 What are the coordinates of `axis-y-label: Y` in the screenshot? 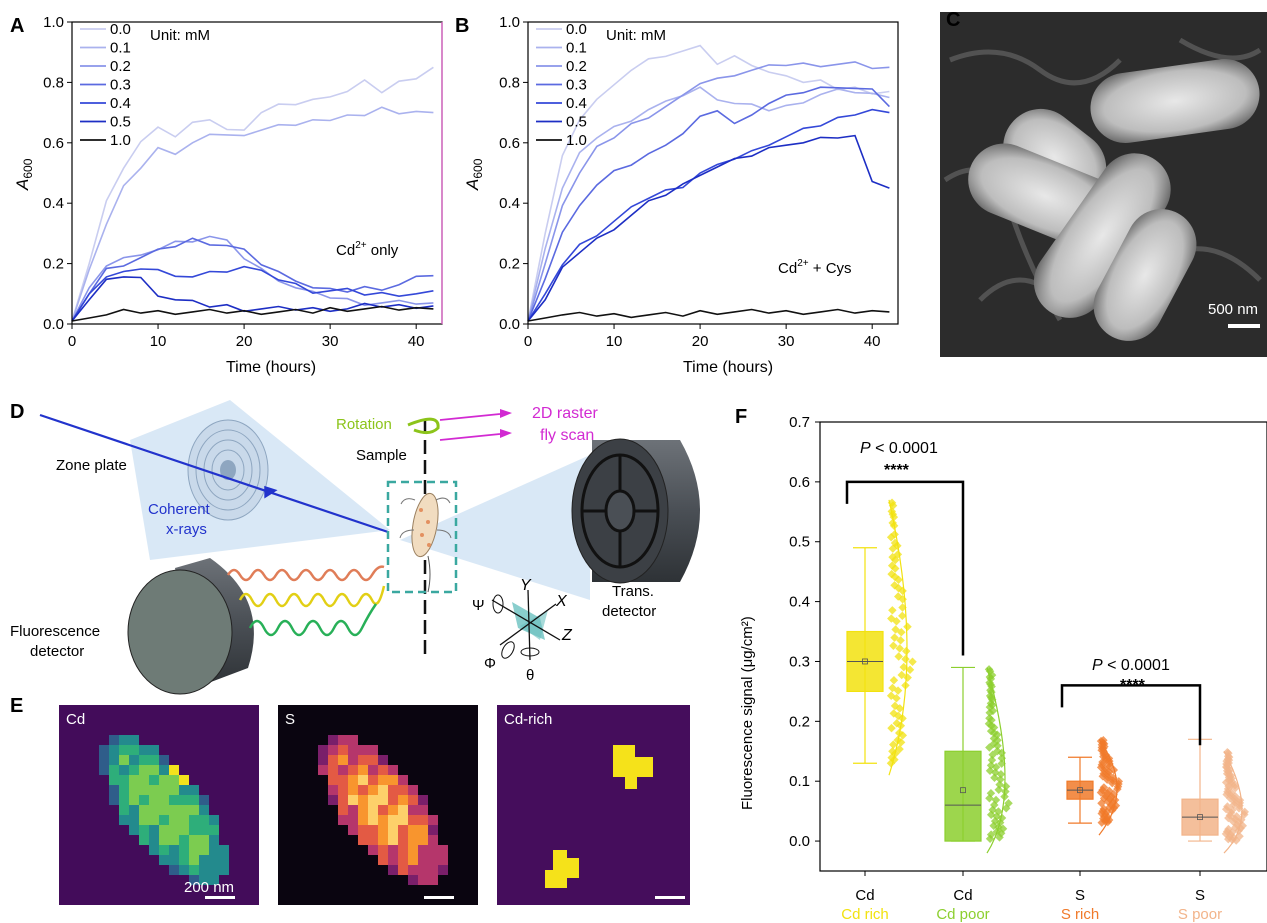 It's located at (526, 585).